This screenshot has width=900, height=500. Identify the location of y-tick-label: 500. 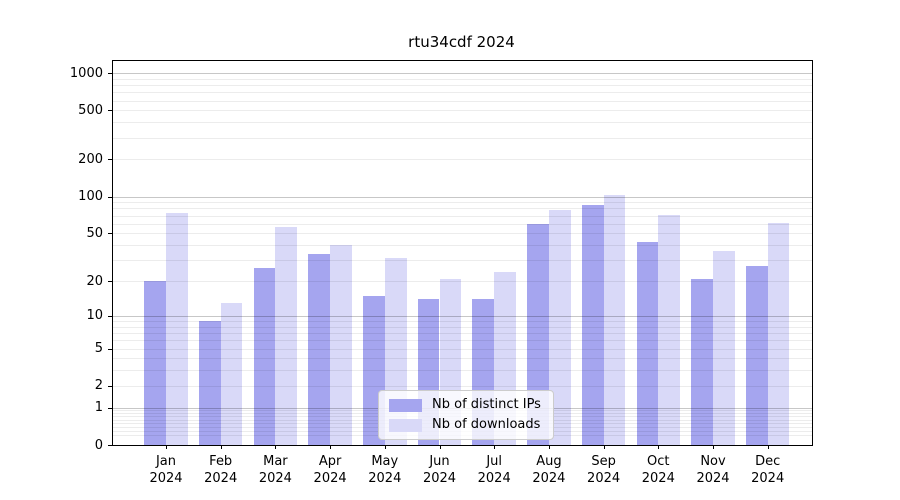
(90, 110).